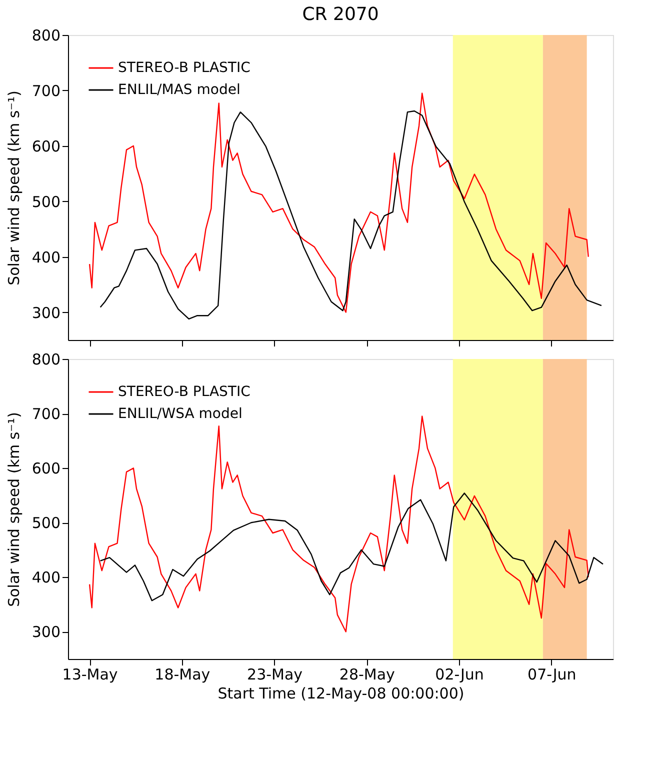 This screenshot has height=769, width=667. Describe the element at coordinates (340, 14) in the screenshot. I see `chart-title: CR 2070` at that location.